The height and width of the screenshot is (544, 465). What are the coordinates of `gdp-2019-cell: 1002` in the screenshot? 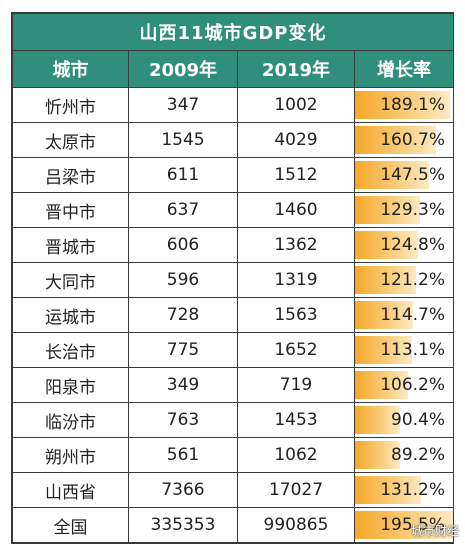 It's located at (296, 105).